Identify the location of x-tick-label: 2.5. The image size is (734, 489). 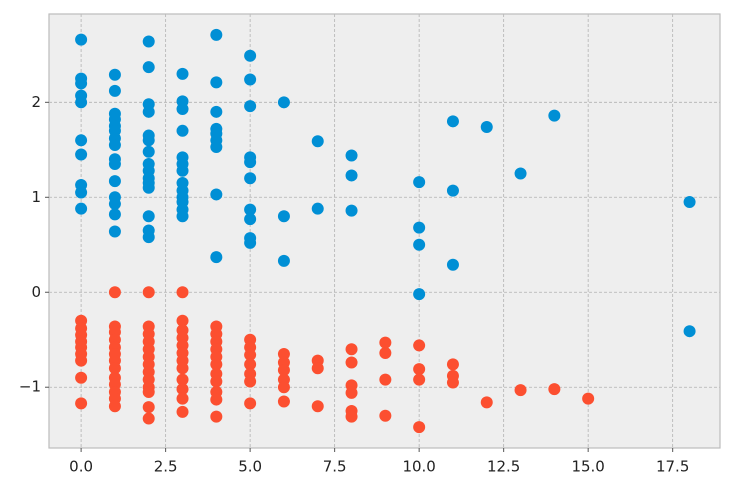
(166, 467).